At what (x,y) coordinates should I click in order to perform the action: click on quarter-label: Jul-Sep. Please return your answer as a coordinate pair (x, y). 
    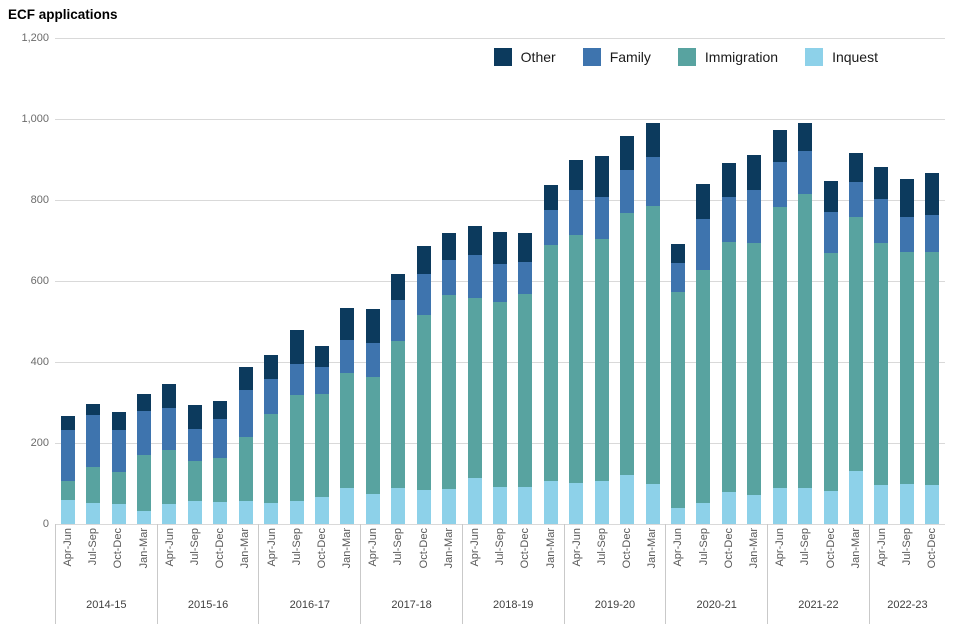
    Looking at the image, I should click on (805, 547).